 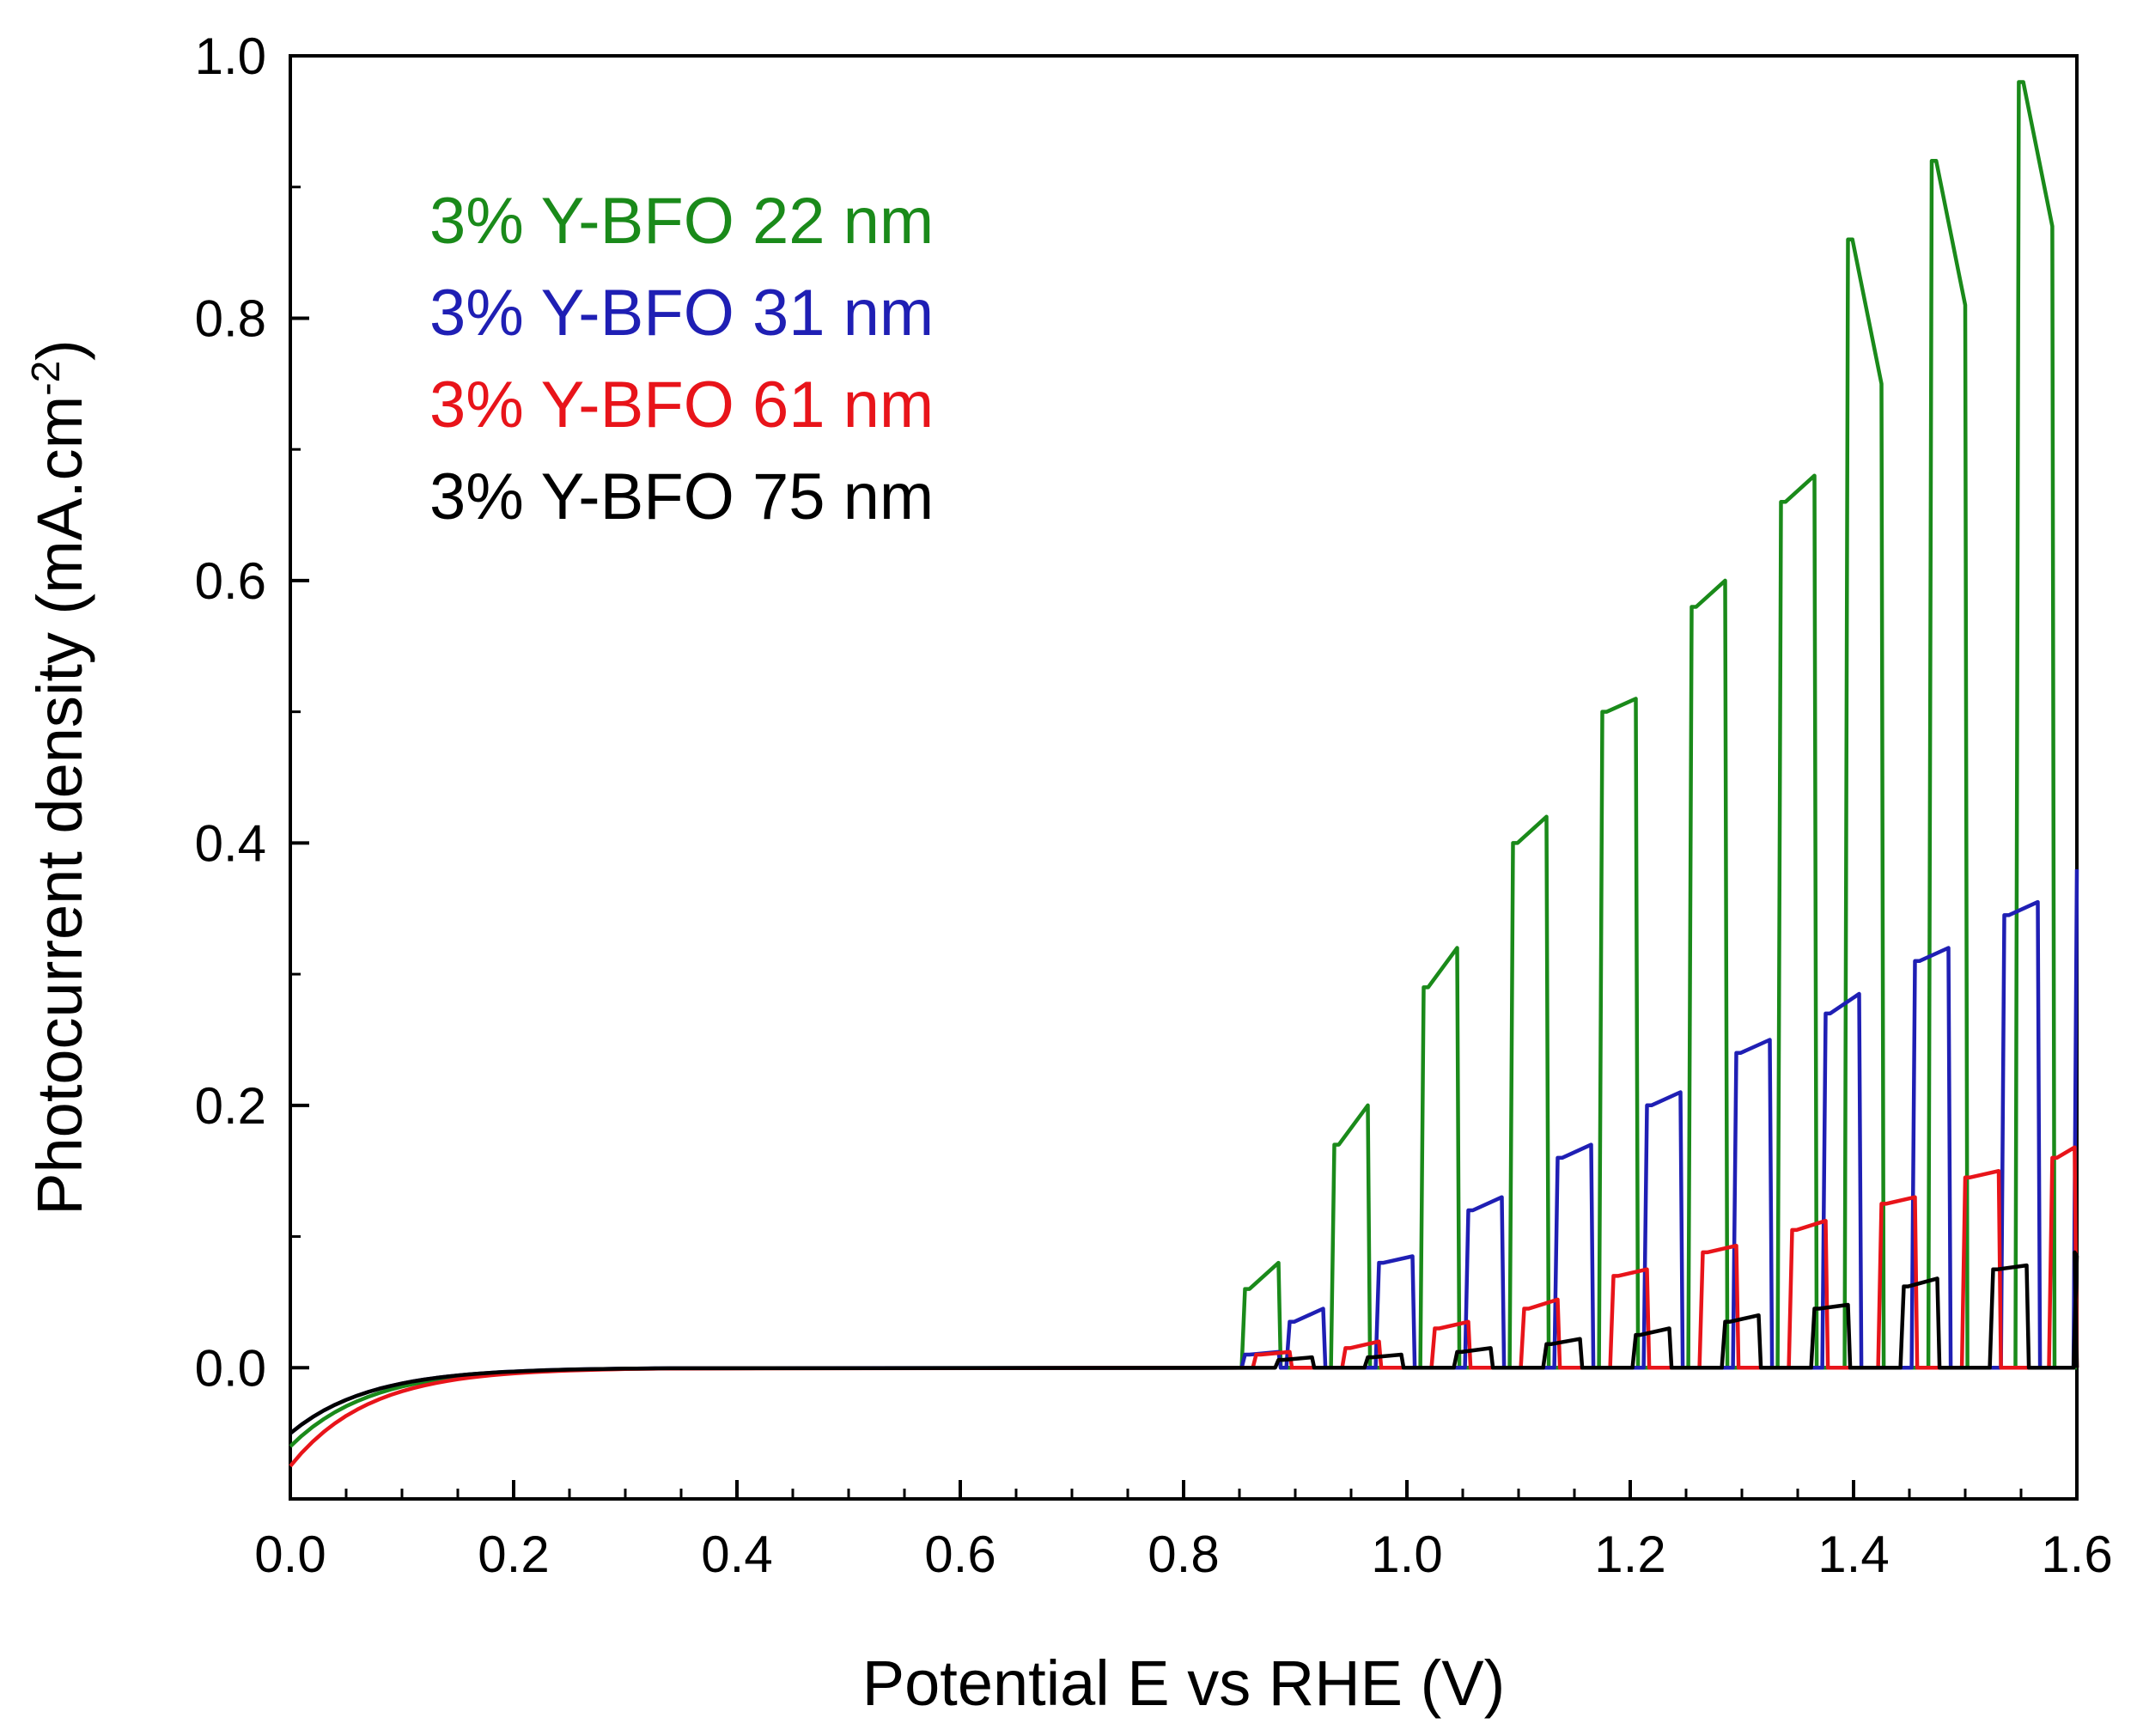 What do you see at coordinates (1406, 1555) in the screenshot?
I see `x-tick-label: 1.0` at bounding box center [1406, 1555].